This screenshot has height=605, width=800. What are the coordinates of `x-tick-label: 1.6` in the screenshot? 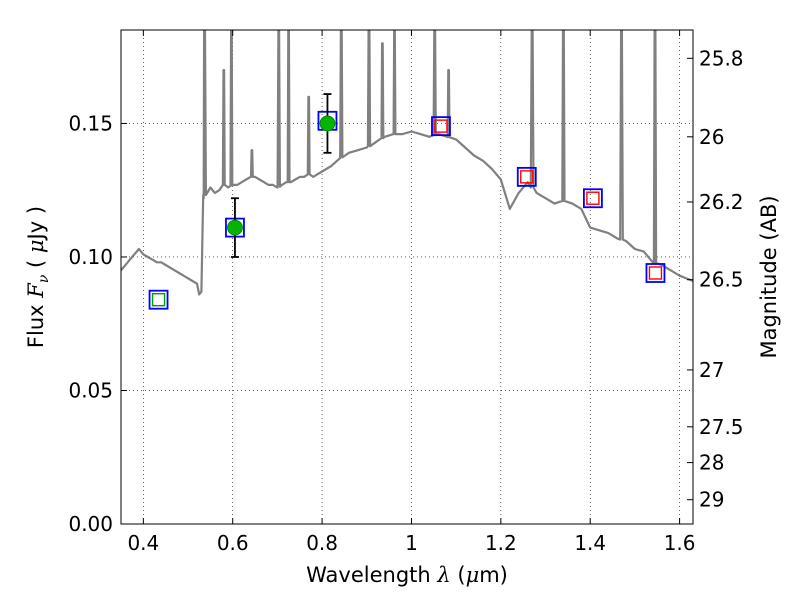 It's located at (680, 543).